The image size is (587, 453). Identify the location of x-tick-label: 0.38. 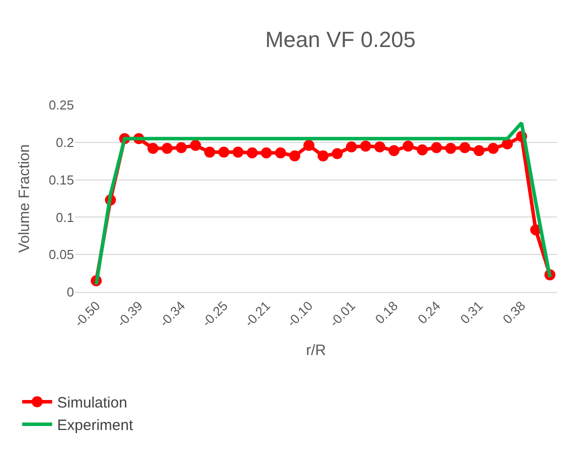
(514, 312).